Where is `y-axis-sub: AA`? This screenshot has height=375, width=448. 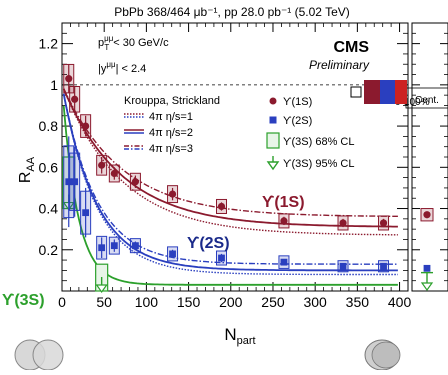 y-axis-sub: AA is located at coordinates (31, 163).